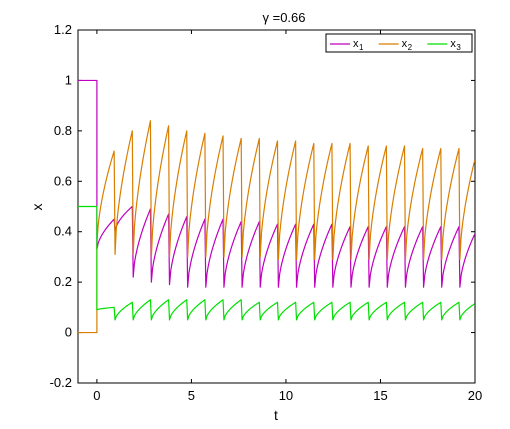  What do you see at coordinates (61, 382) in the screenshot?
I see `y-tick-label: -0.2` at bounding box center [61, 382].